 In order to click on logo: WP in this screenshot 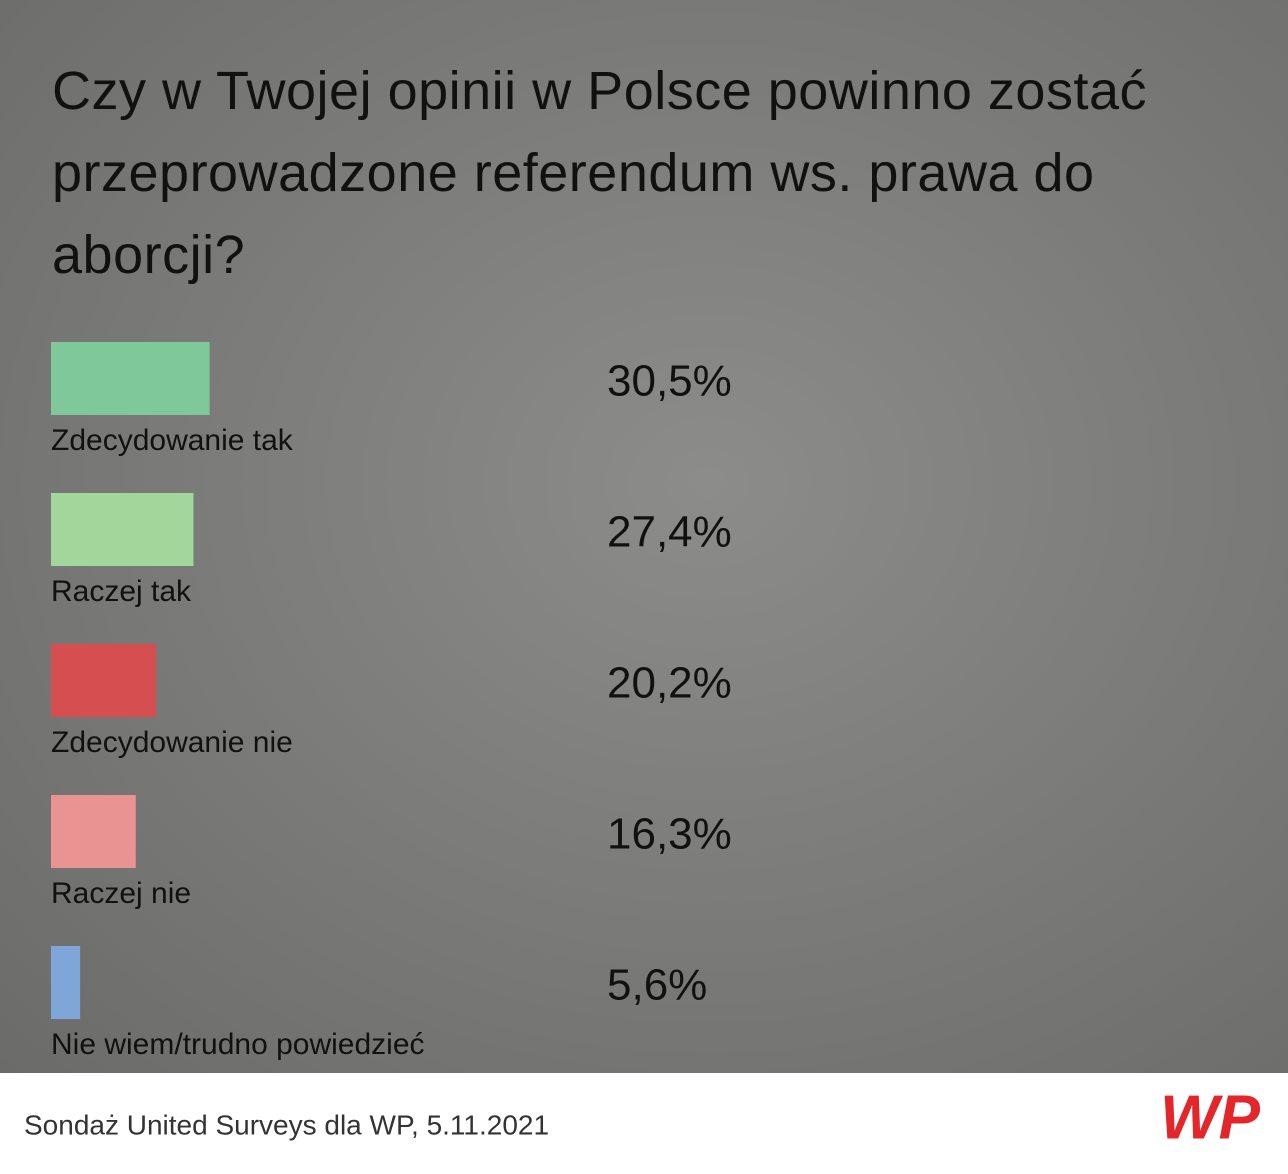, I will do `click(1210, 1117)`.